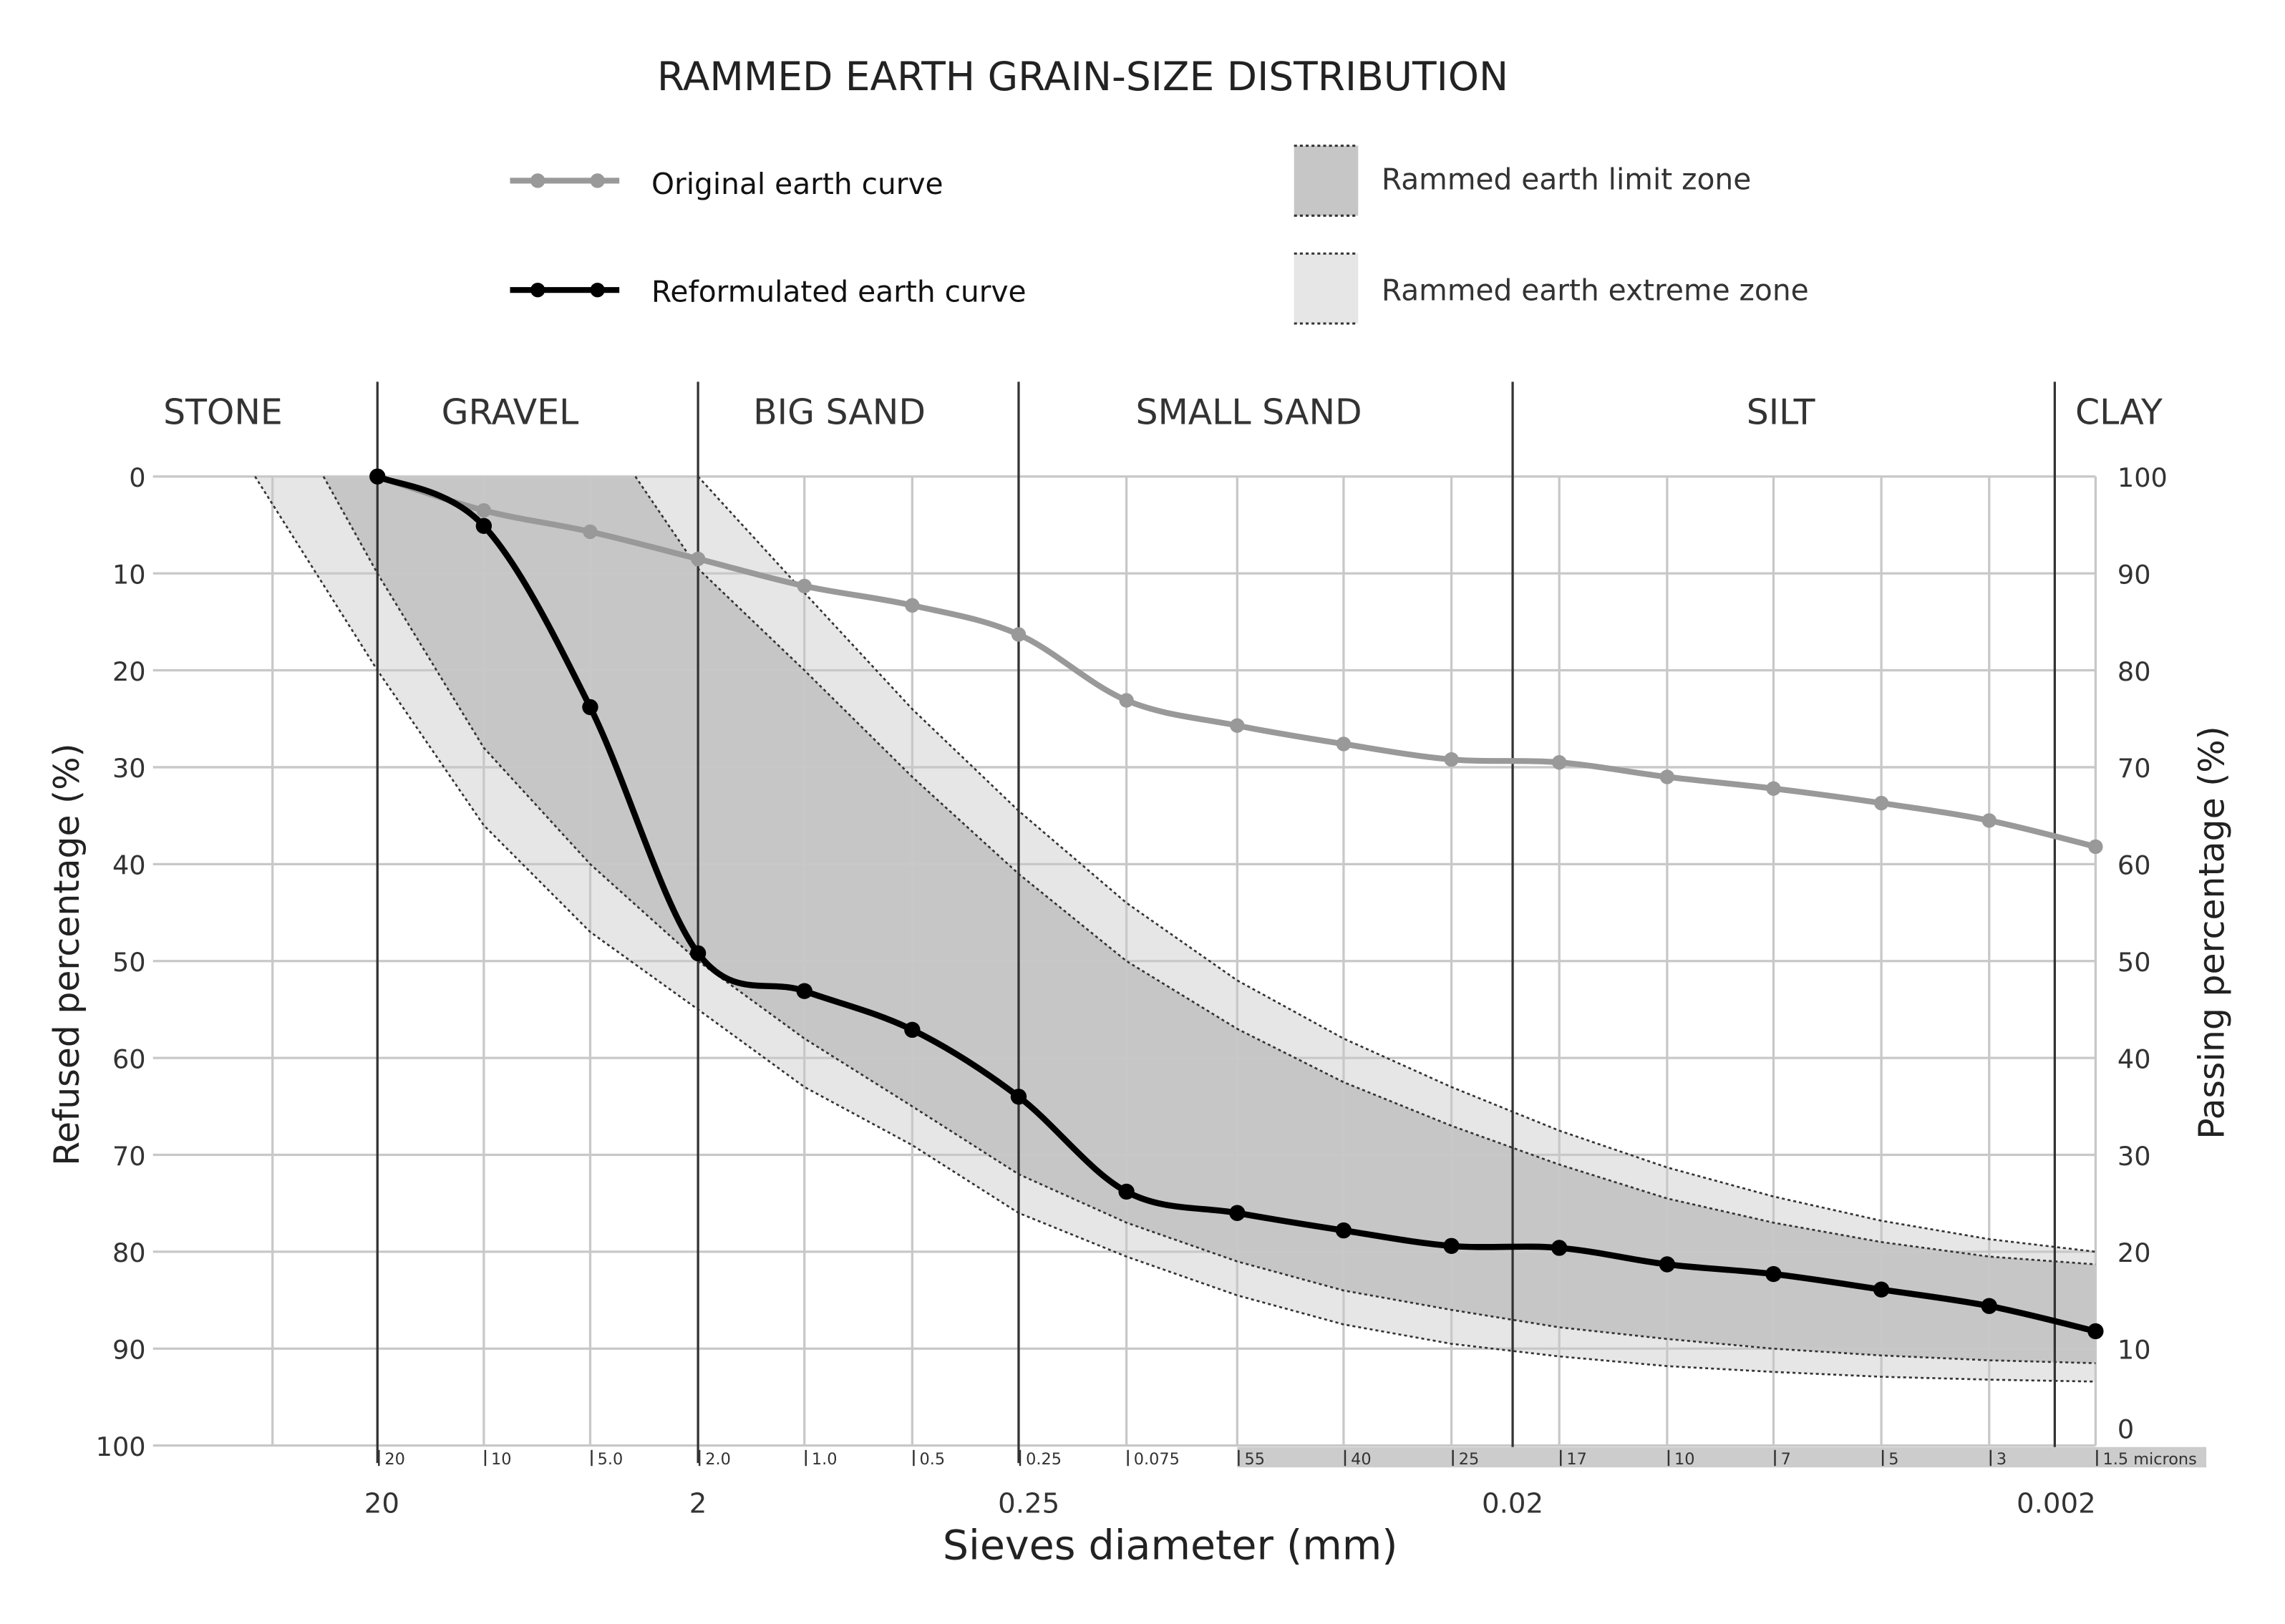 This screenshot has height=1624, width=2285. I want to click on sieve-label: 0.25, so click(1044, 1459).